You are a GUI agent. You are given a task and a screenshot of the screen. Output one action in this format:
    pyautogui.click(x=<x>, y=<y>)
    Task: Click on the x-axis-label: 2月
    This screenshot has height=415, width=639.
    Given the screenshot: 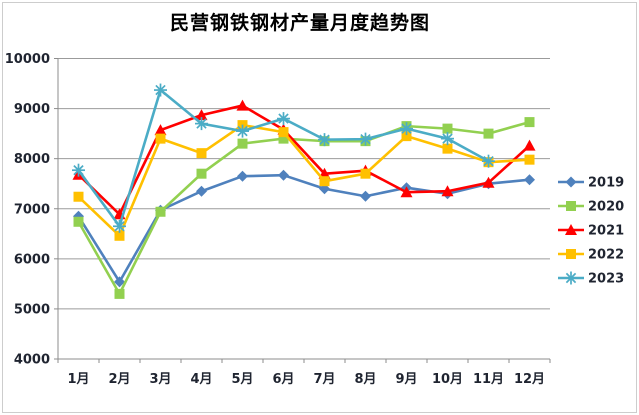 What is the action you would take?
    pyautogui.click(x=119, y=379)
    